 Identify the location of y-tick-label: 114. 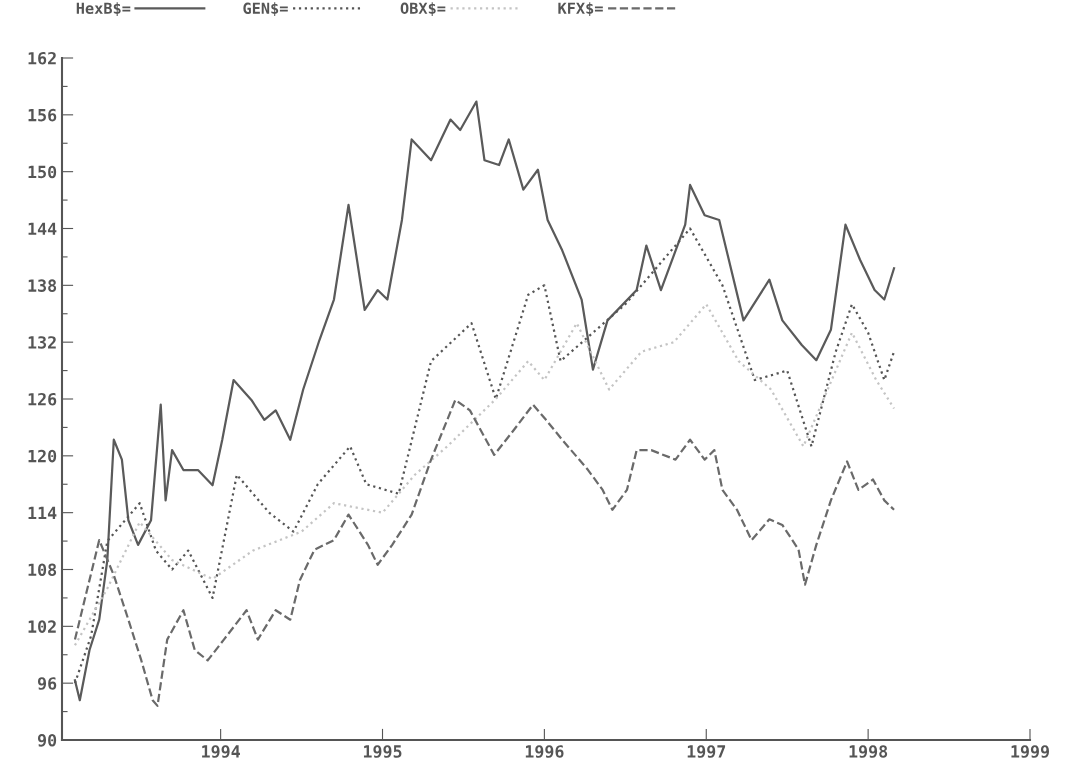
(42, 512).